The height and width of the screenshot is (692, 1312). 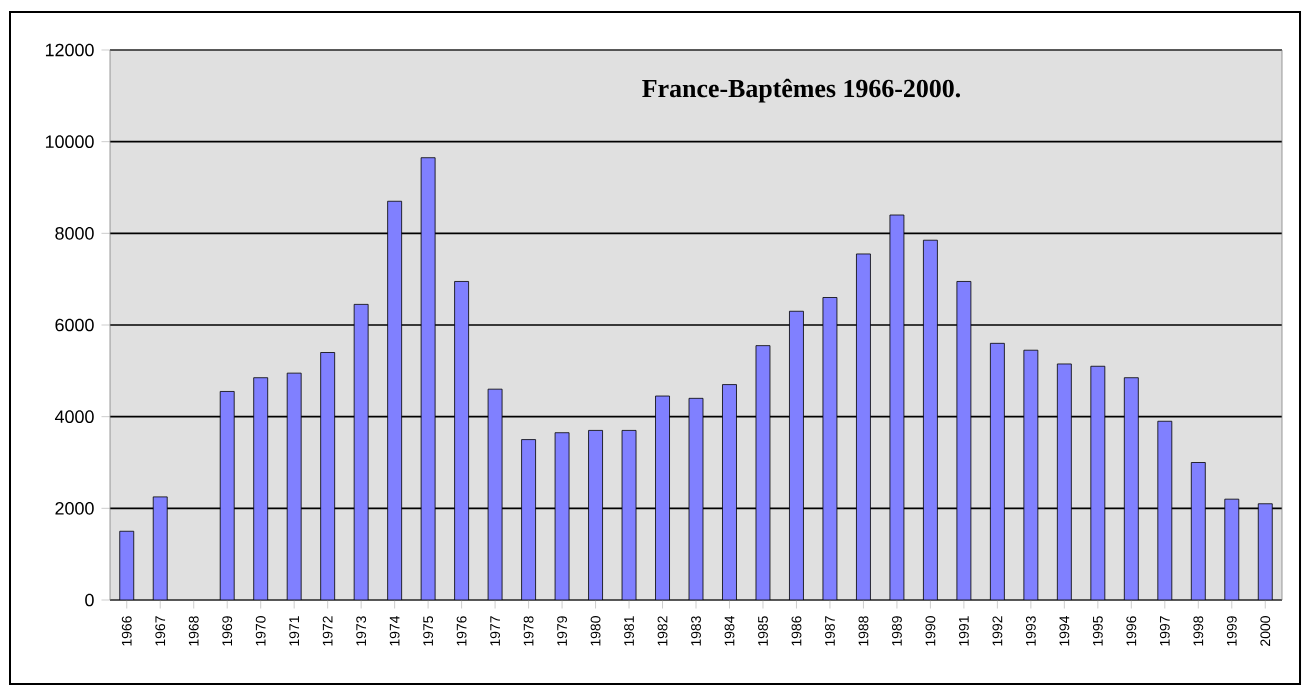 I want to click on y-tick-label: 8000, so click(x=74, y=233).